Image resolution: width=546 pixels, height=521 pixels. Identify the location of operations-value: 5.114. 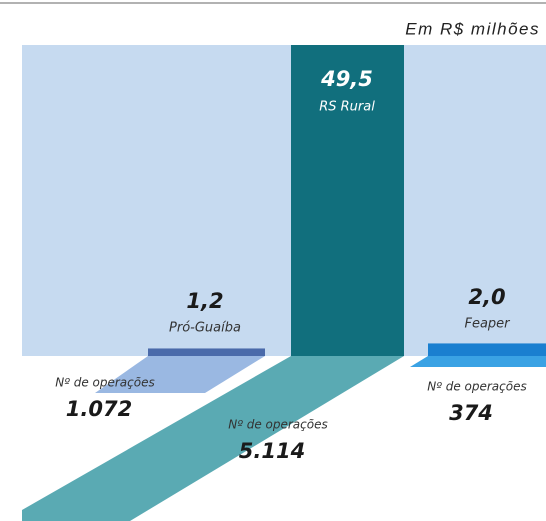
(272, 451).